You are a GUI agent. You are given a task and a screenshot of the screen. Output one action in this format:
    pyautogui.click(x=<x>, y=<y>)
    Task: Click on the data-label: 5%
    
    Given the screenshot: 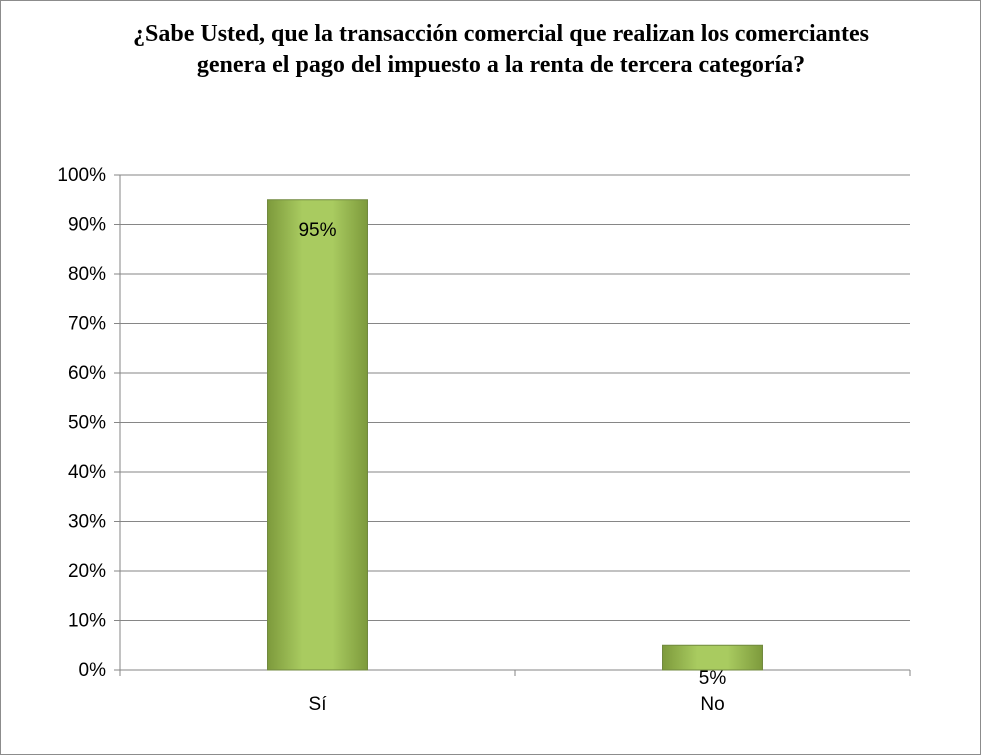 What is the action you would take?
    pyautogui.click(x=713, y=678)
    